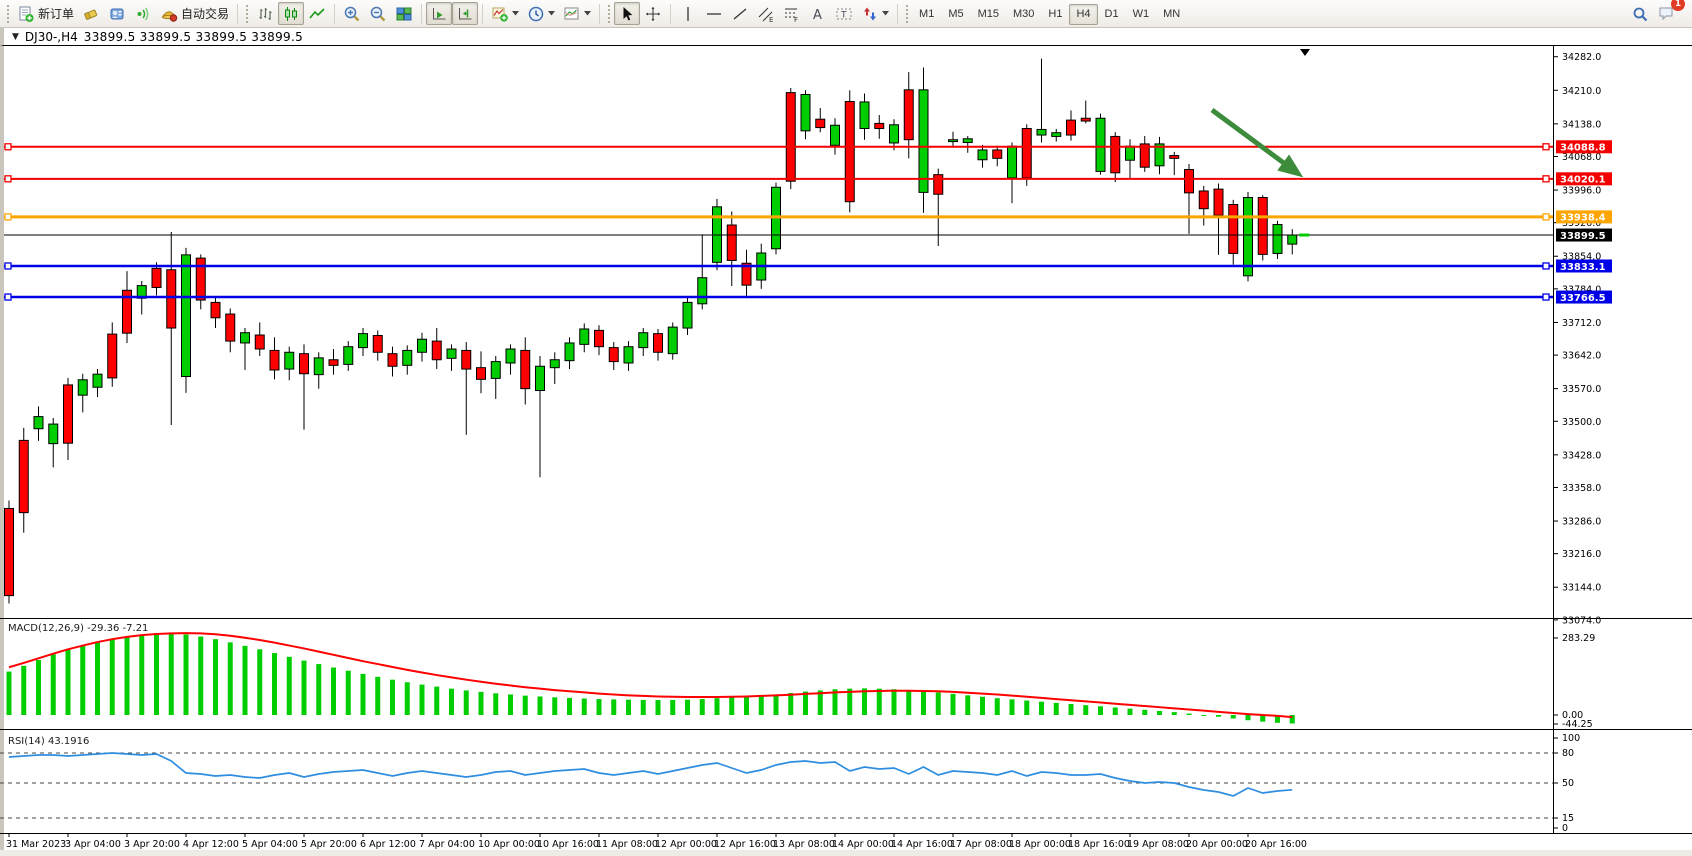 The image size is (1692, 856). I want to click on market-depth-button, so click(117, 13).